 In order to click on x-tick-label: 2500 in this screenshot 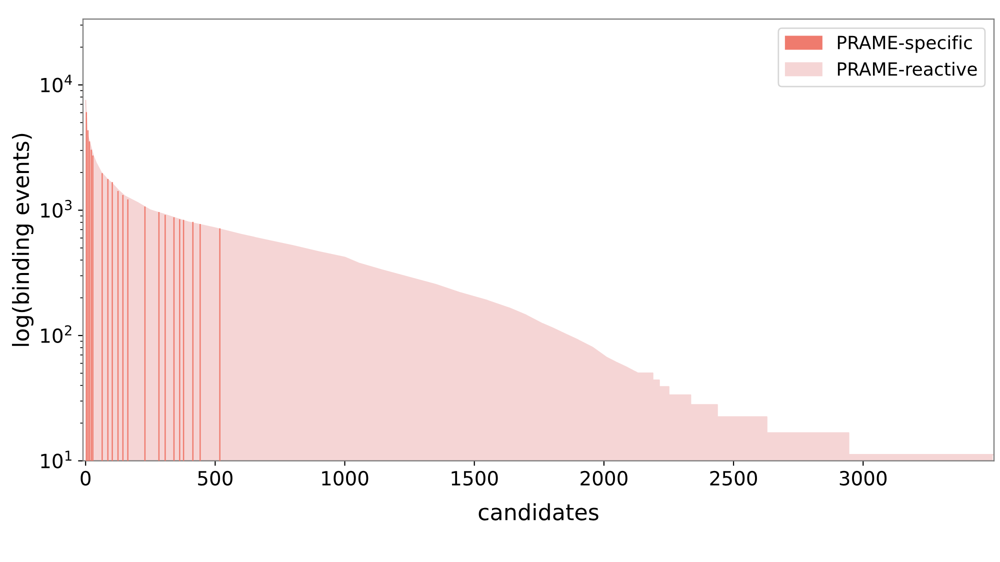, I will do `click(733, 478)`.